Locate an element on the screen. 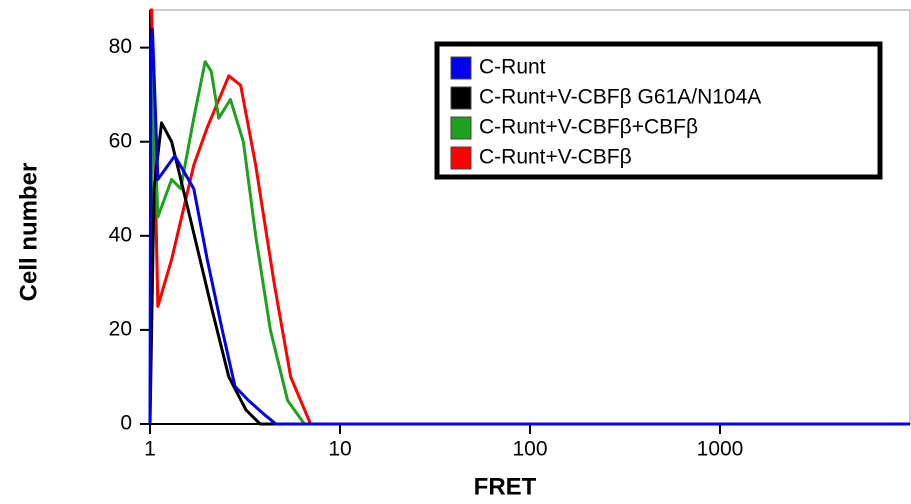 Image resolution: width=911 pixels, height=504 pixels. x-tick-label: 10 is located at coordinates (339, 449).